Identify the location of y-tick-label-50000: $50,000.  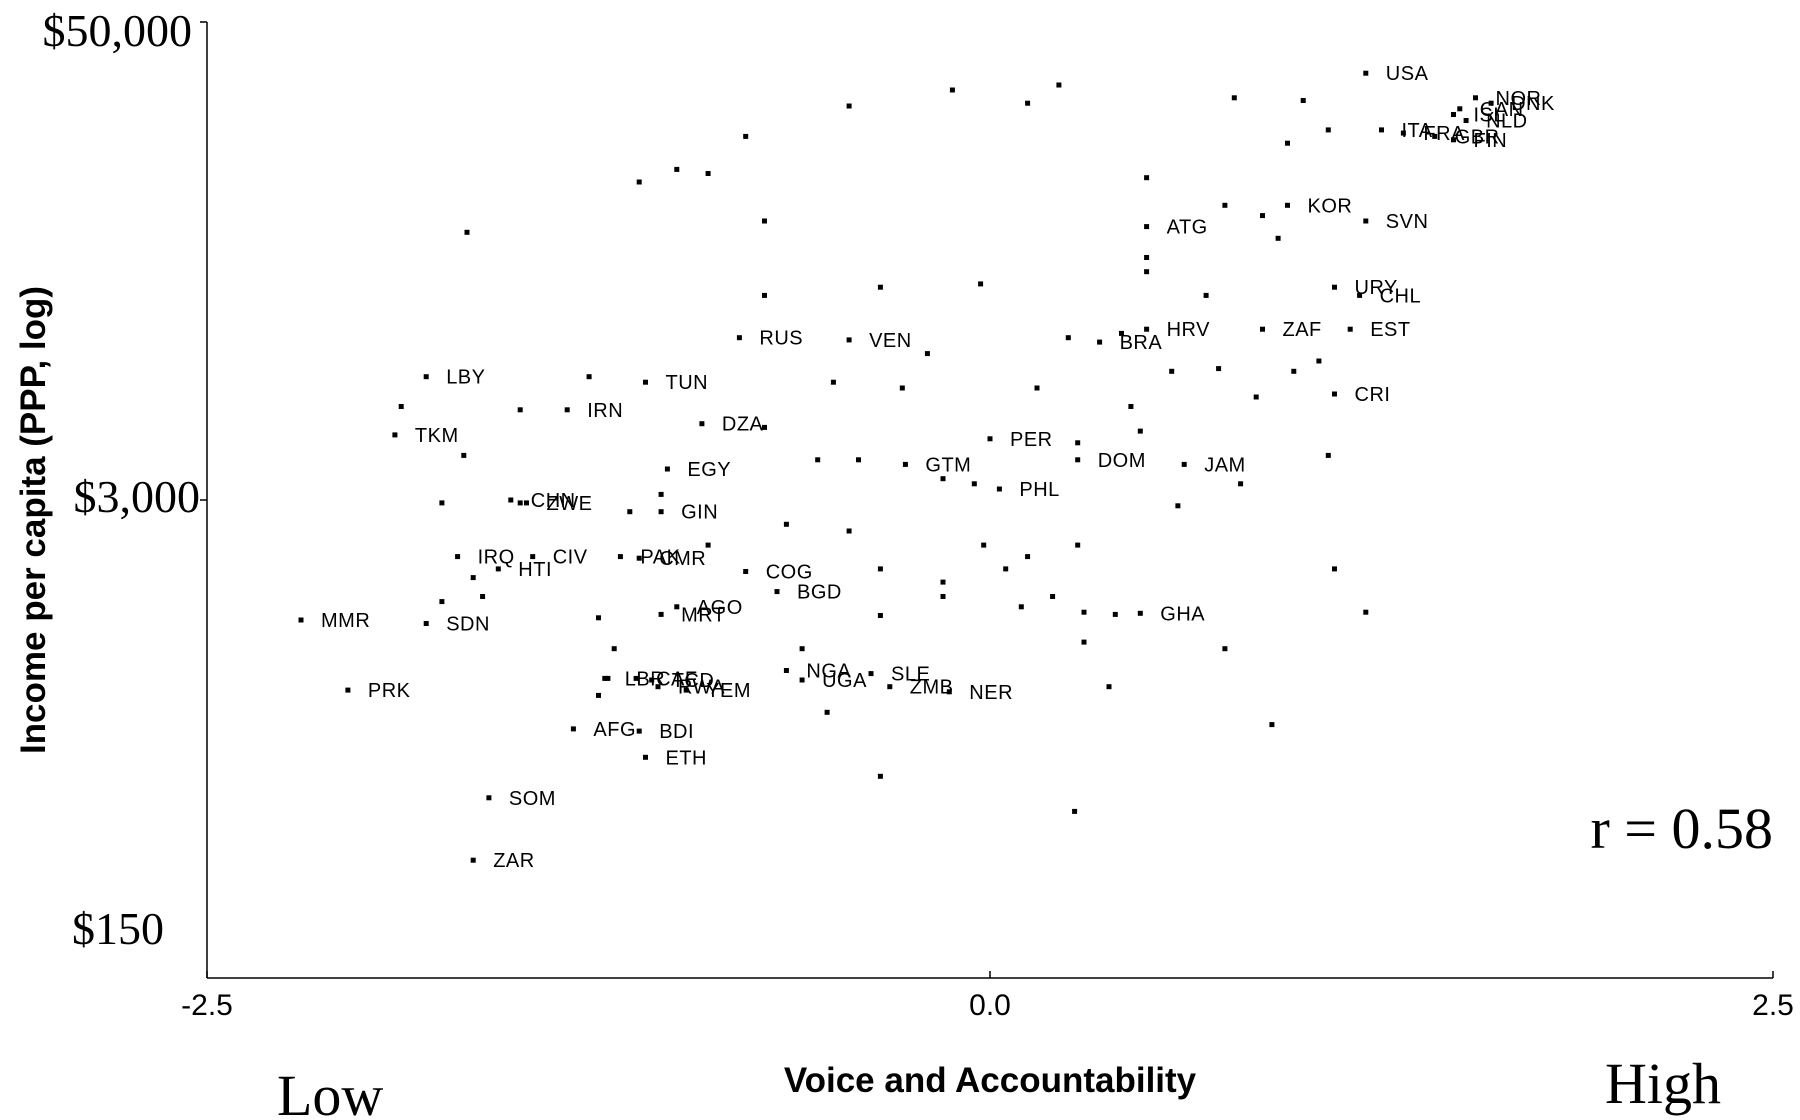
(118, 30).